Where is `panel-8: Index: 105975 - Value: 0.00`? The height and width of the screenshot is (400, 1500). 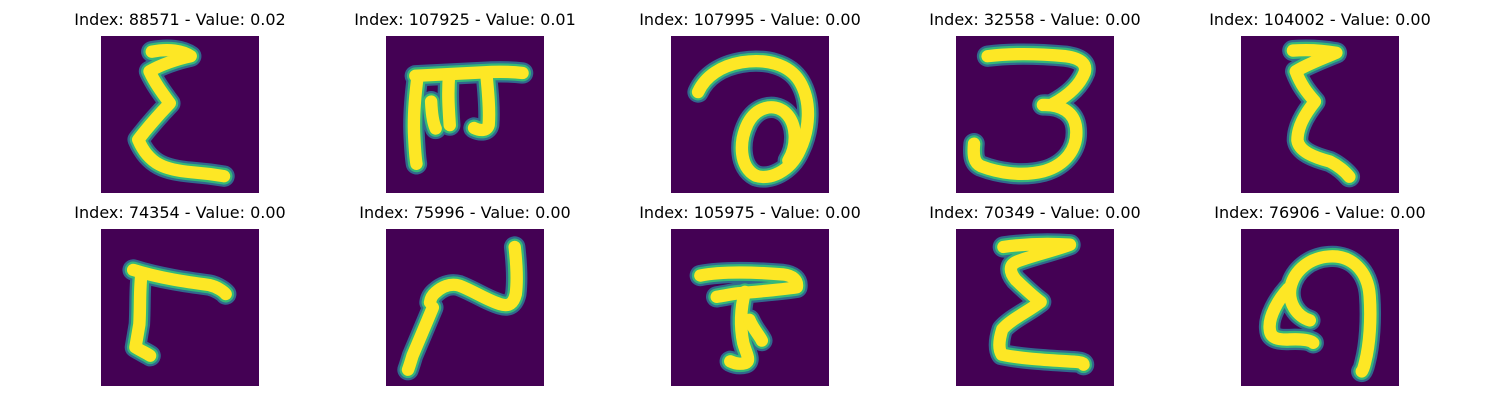 panel-8: Index: 105975 - Value: 0.00 is located at coordinates (750, 296).